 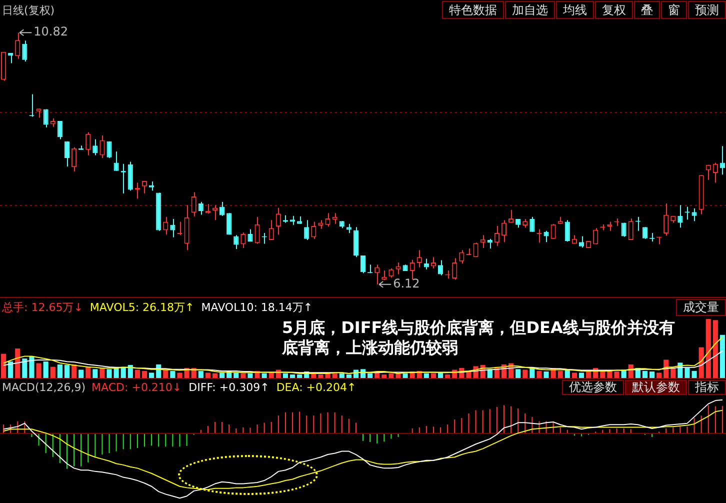 What do you see at coordinates (479, 338) in the screenshot?
I see `text: 5月底，DIFF线与股价底背离，但DEA线与股价并没有底背离，上涨动能仍较弱` at bounding box center [479, 338].